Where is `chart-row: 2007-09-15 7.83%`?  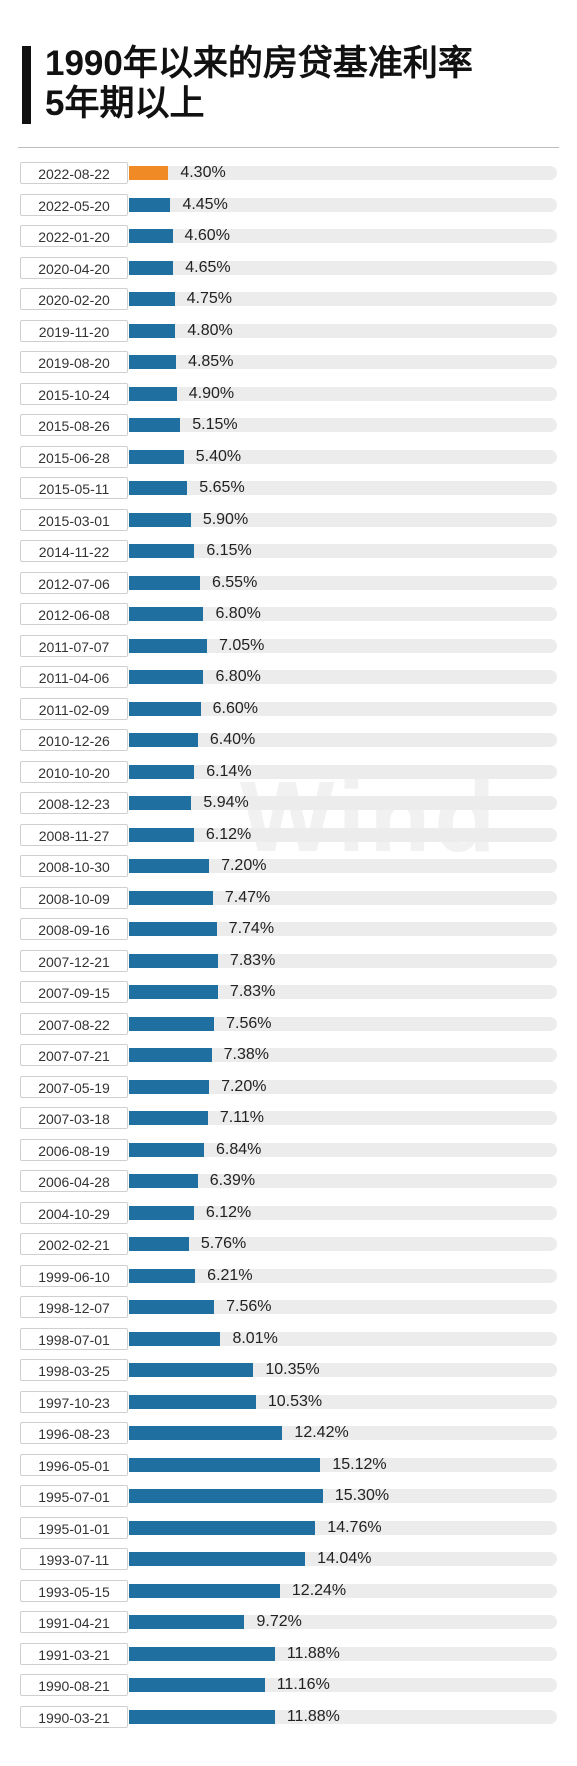 chart-row: 2007-09-15 7.83% is located at coordinates (288, 993).